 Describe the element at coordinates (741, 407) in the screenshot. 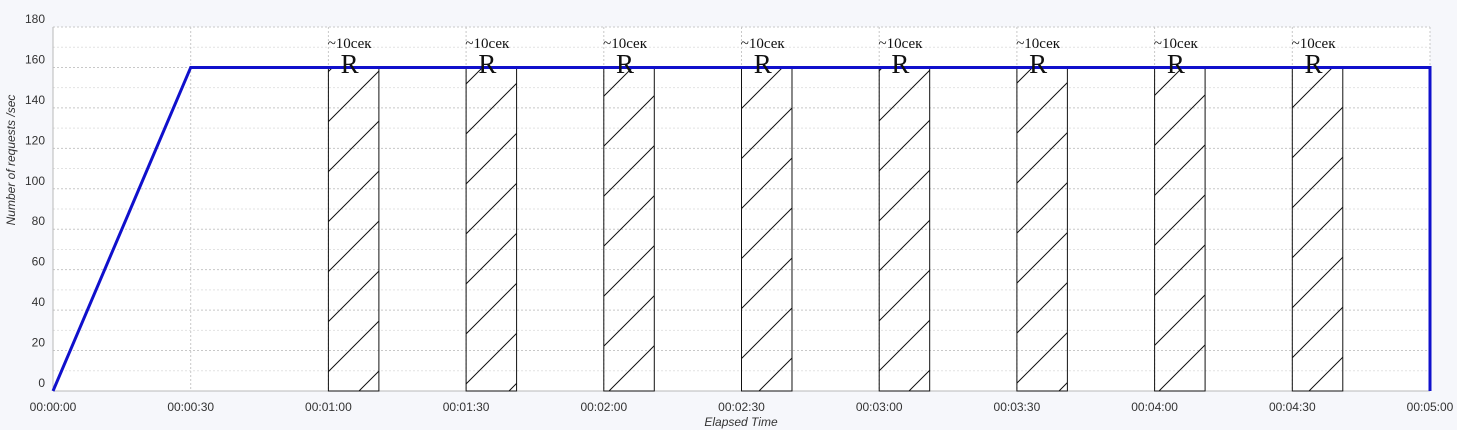

I see `x-tick-label: 00:02:30` at that location.